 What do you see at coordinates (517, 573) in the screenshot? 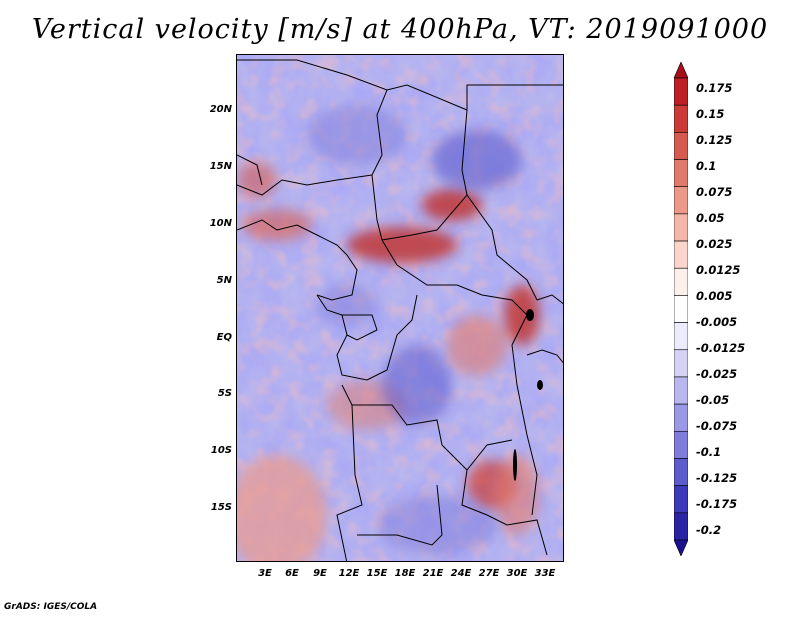
I see `lon-label-30e: 30E` at bounding box center [517, 573].